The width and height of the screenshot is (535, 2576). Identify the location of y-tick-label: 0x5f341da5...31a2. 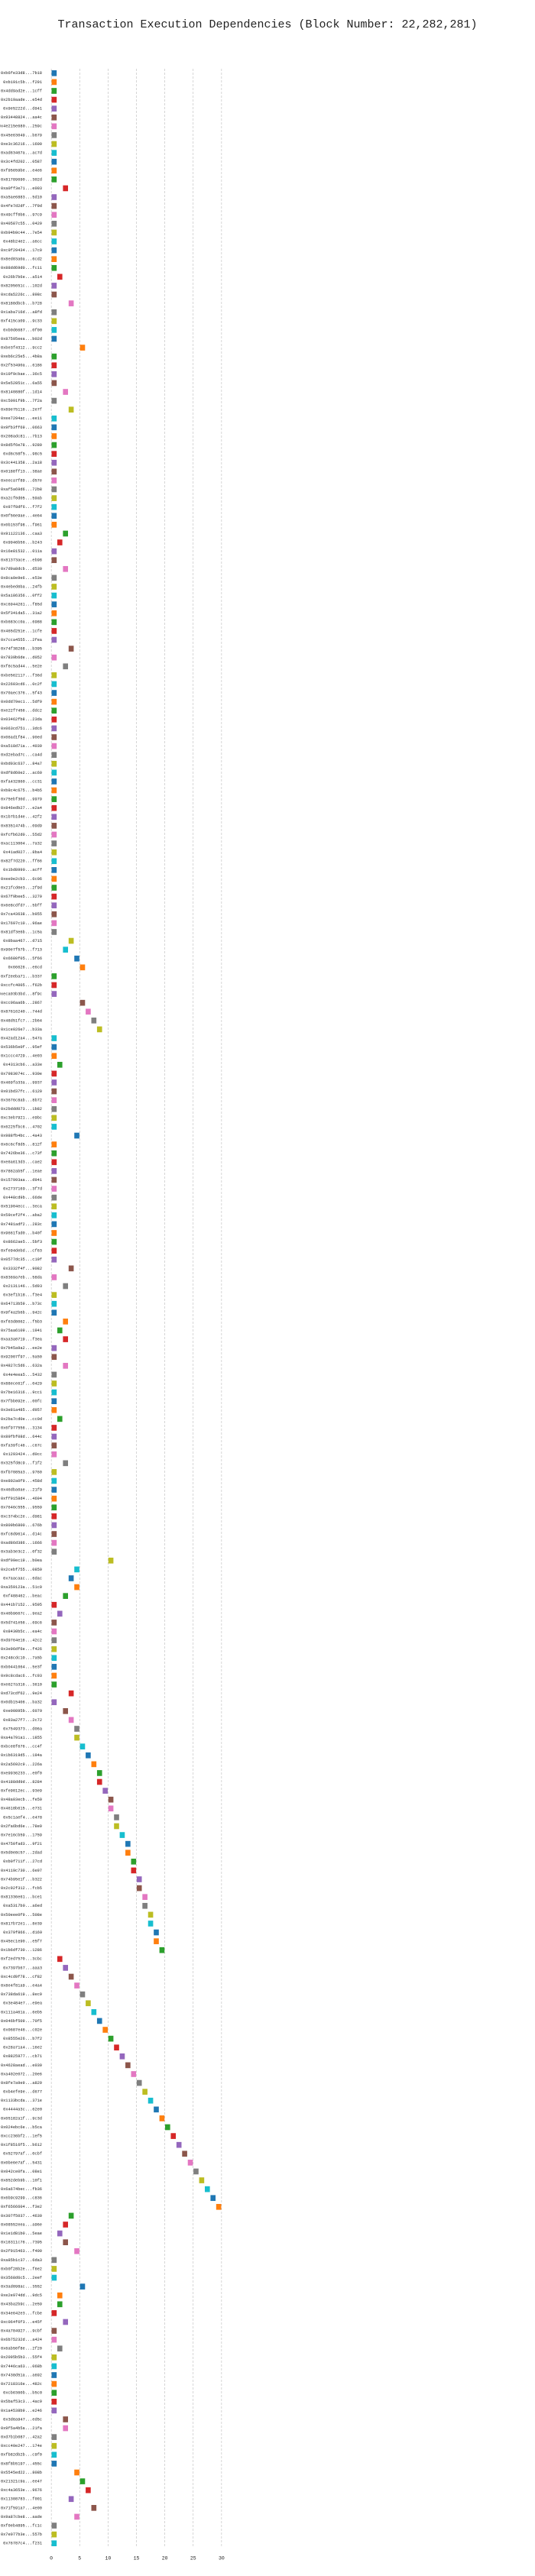
(21, 613).